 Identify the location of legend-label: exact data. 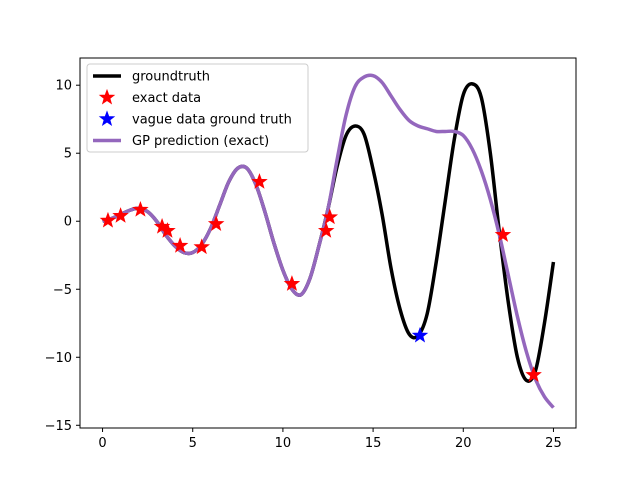
(166, 98).